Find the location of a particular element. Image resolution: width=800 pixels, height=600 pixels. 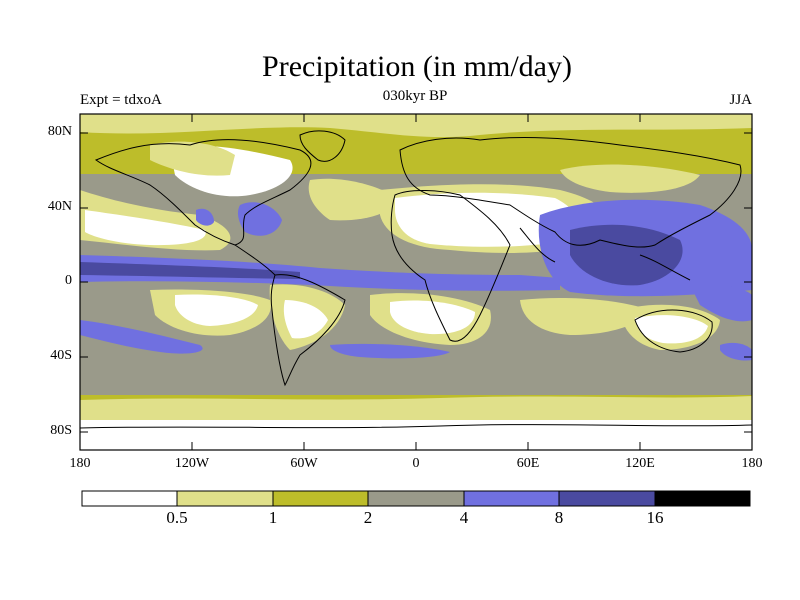

map-title: Precipitation (in mm/day) is located at coordinates (417, 66).